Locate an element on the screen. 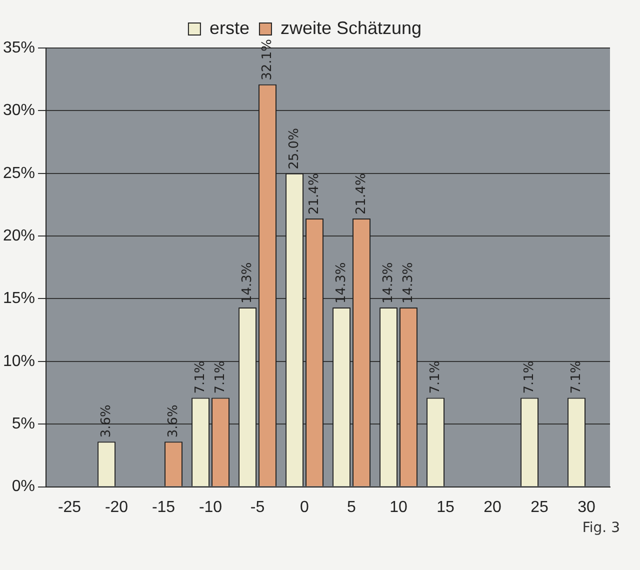 This screenshot has height=570, width=640. x-tick-label: -15 is located at coordinates (164, 507).